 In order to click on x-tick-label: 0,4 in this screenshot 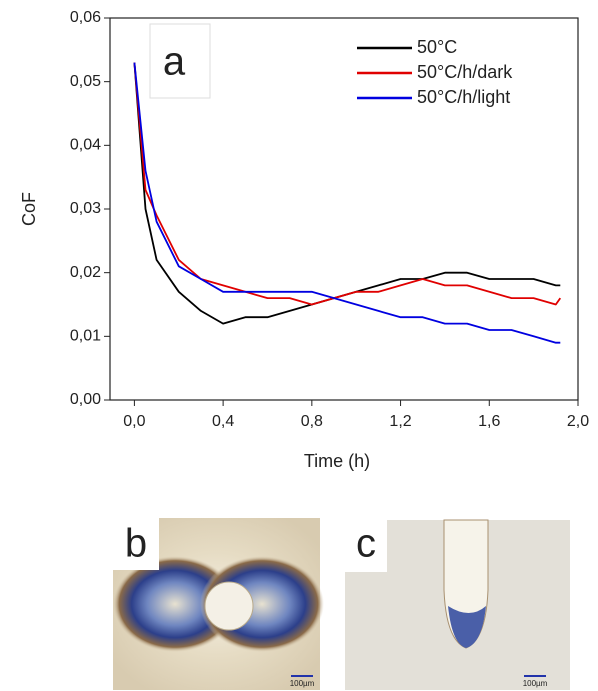, I will do `click(223, 421)`.